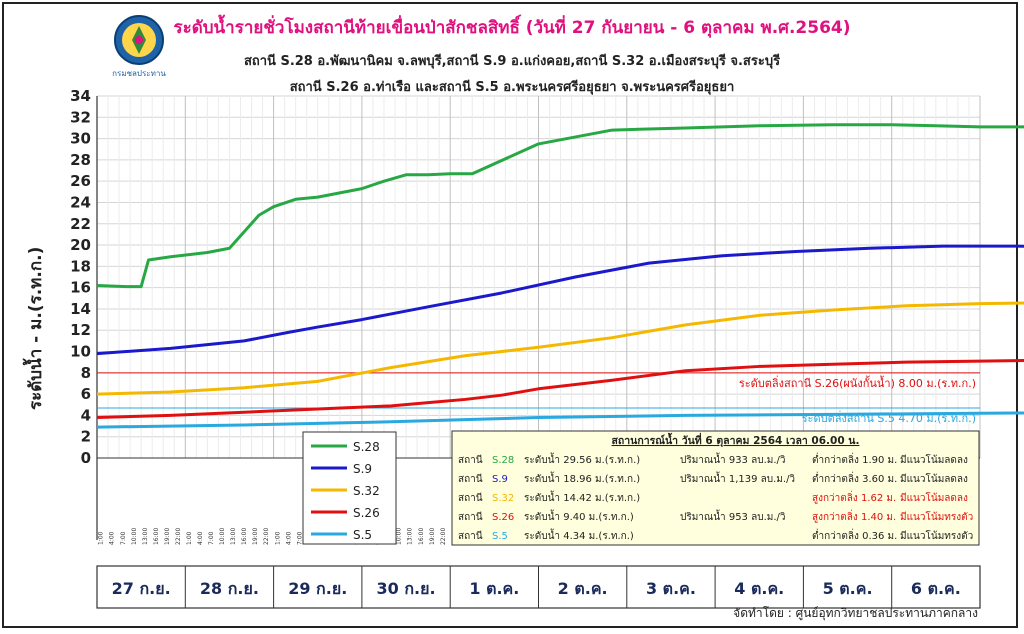 This screenshot has height=634, width=1024. I want to click on info-row-station: S.26, so click(503, 517).